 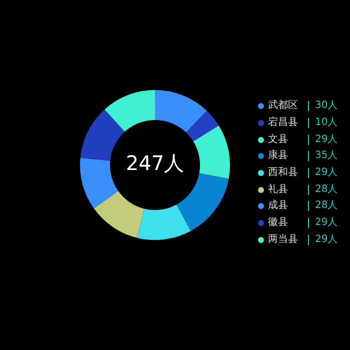 I want to click on legend-label: 宕昌县, so click(x=283, y=123).